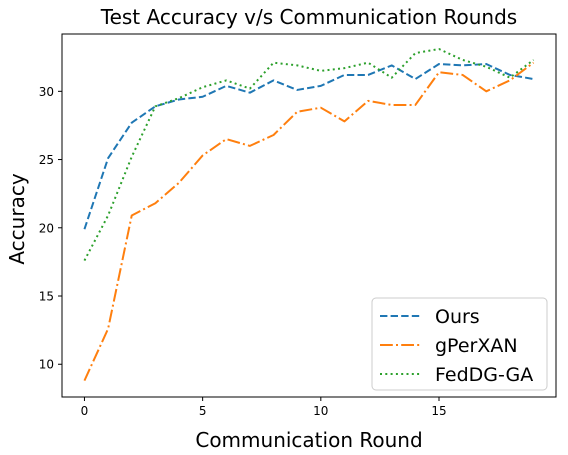  What do you see at coordinates (484, 375) in the screenshot?
I see `legend-label: FedDG-GA` at bounding box center [484, 375].